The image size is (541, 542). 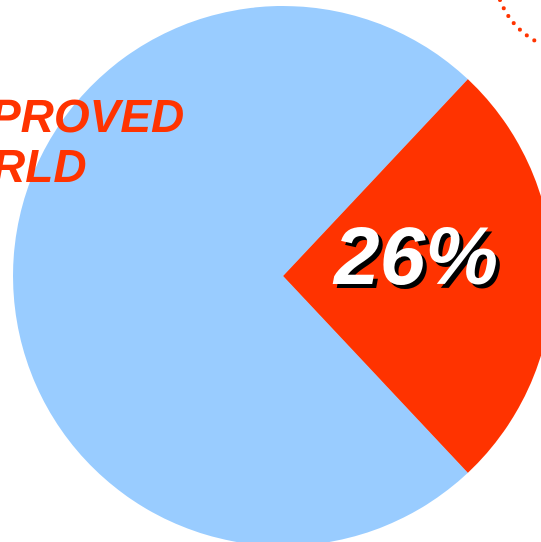 I want to click on slice-label: 26%, so click(x=415, y=256).